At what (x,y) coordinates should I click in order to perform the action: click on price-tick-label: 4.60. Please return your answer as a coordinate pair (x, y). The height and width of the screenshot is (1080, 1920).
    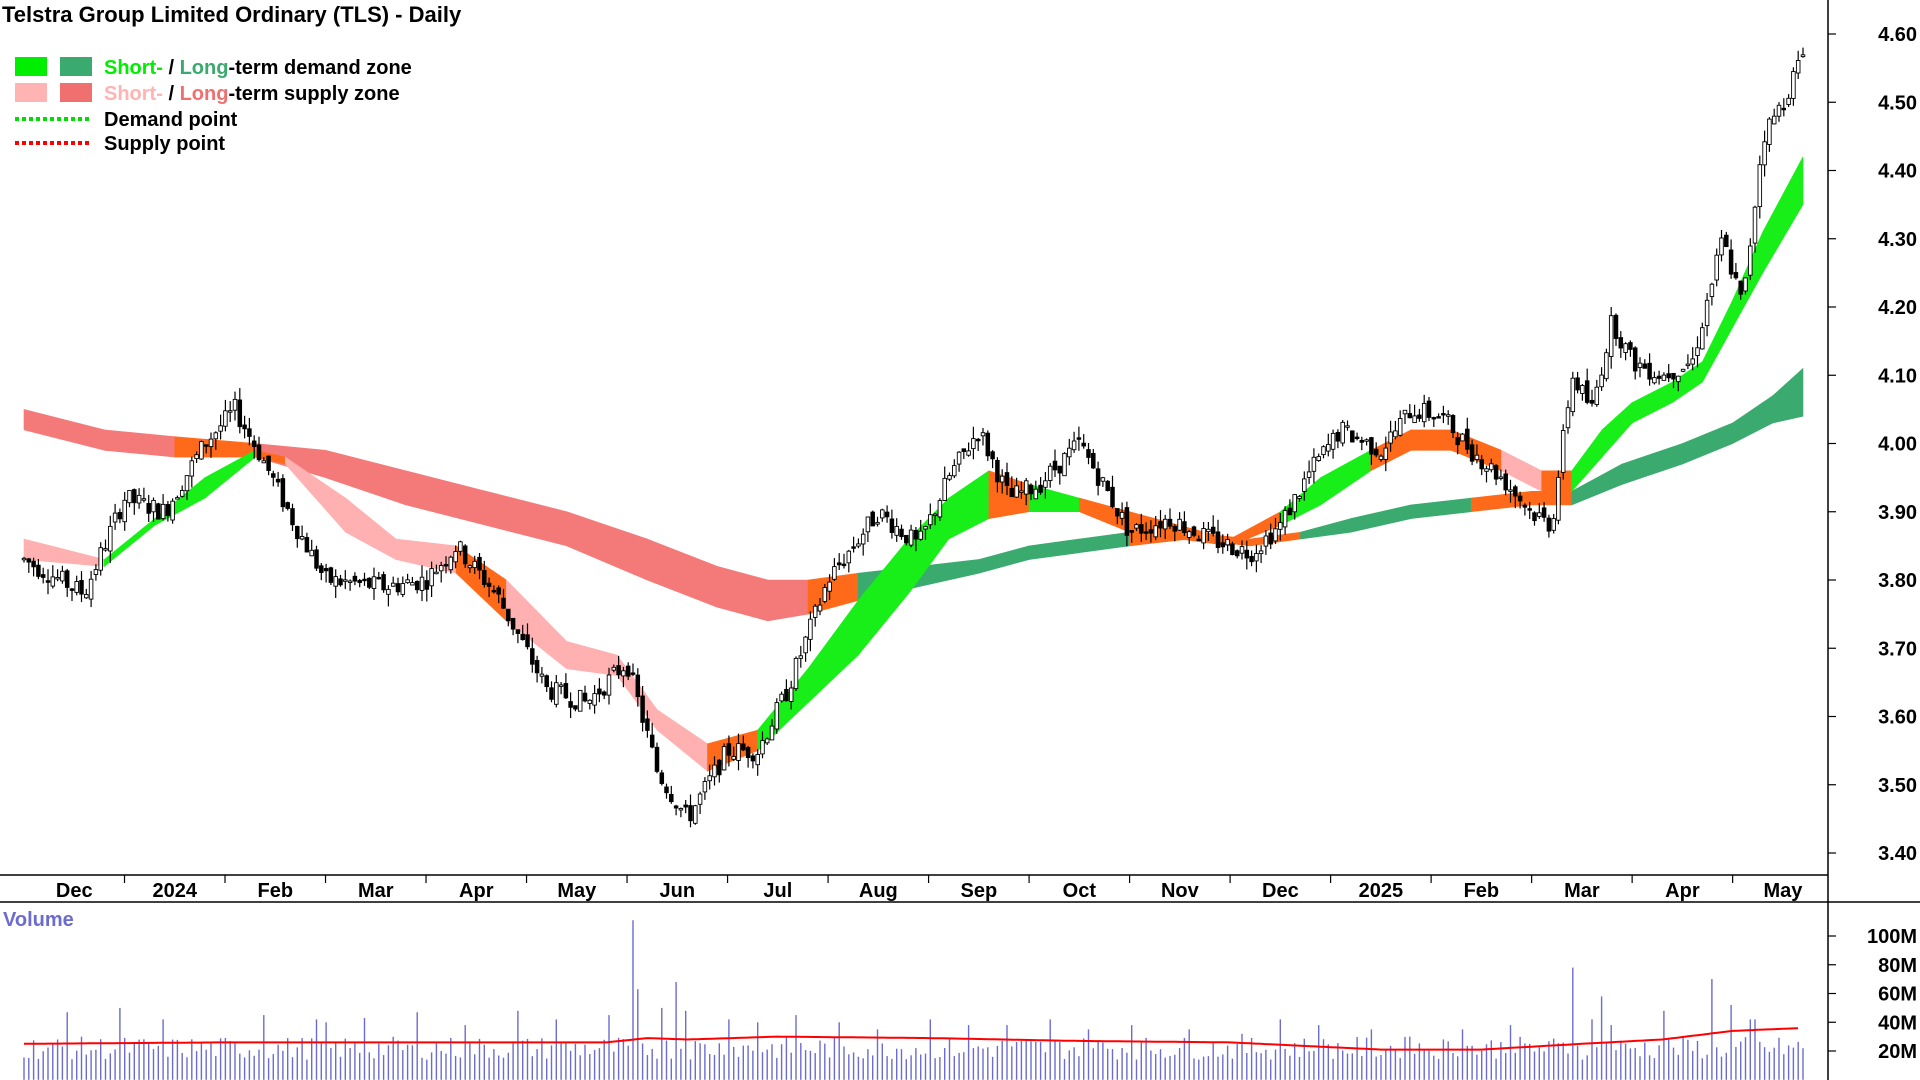
    Looking at the image, I should click on (1897, 35).